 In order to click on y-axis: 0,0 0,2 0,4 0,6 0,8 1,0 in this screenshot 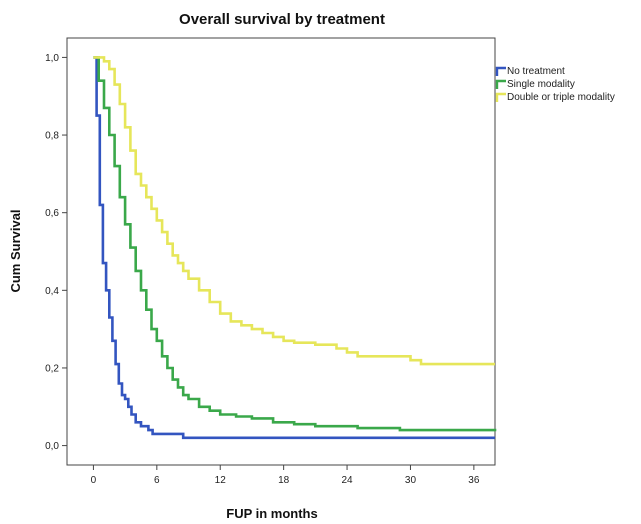, I will do `click(56, 252)`.